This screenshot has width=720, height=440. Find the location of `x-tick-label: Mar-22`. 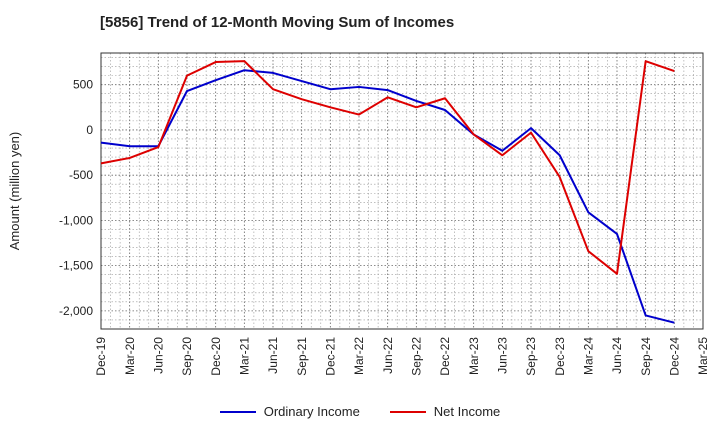

x-tick-label: Mar-22 is located at coordinates (359, 356).